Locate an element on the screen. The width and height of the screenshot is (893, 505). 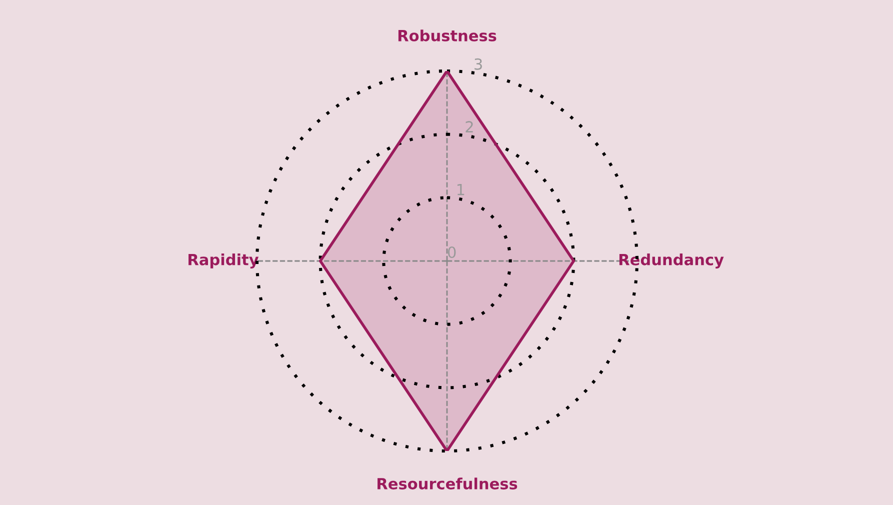
y-tick-label: 2 is located at coordinates (469, 126).